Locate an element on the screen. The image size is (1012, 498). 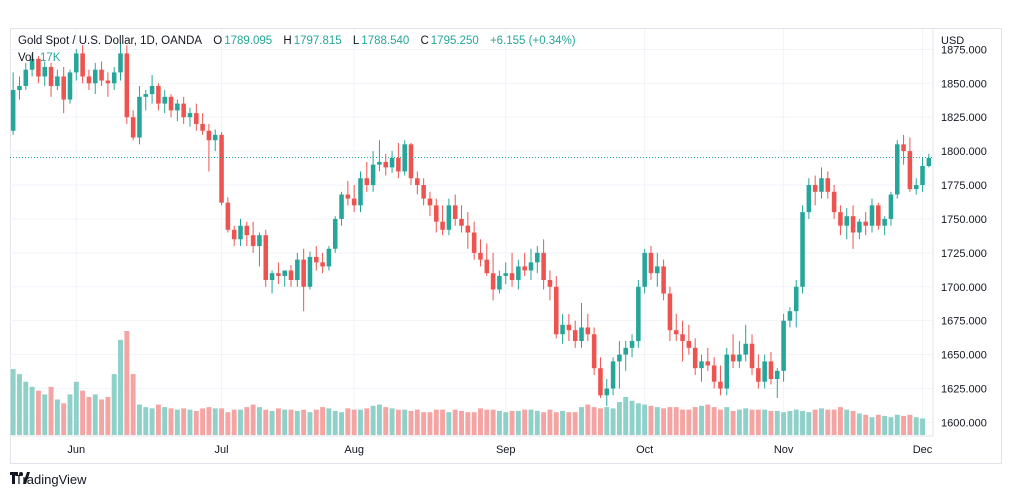
volume-label: Vol is located at coordinates (26, 58).